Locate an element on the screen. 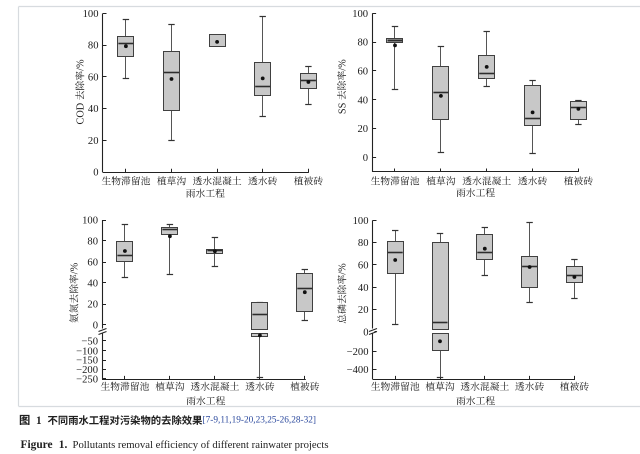 Image resolution: width=640 pixels, height=454 pixels. svg-text: [7-9,11,19-20,23,25-26,28-32] is located at coordinates (260, 421).